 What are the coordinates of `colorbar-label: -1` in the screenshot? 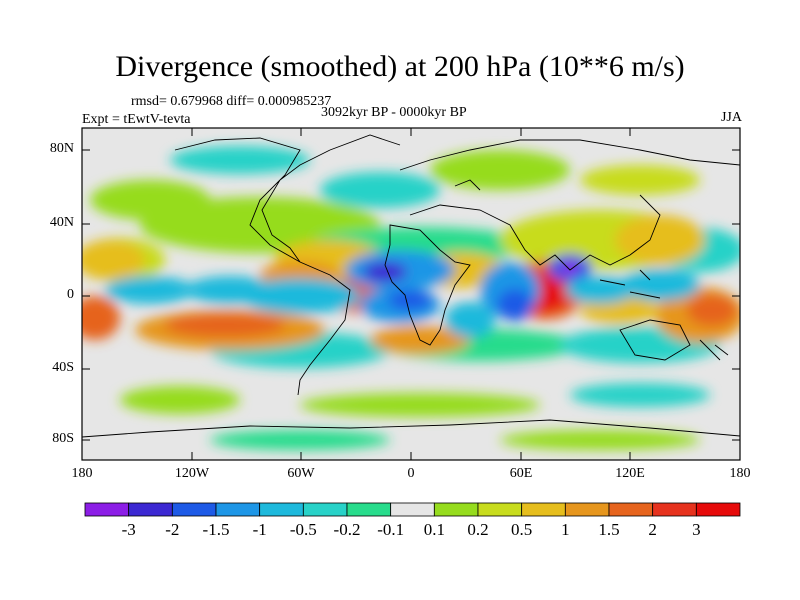 It's located at (259, 529).